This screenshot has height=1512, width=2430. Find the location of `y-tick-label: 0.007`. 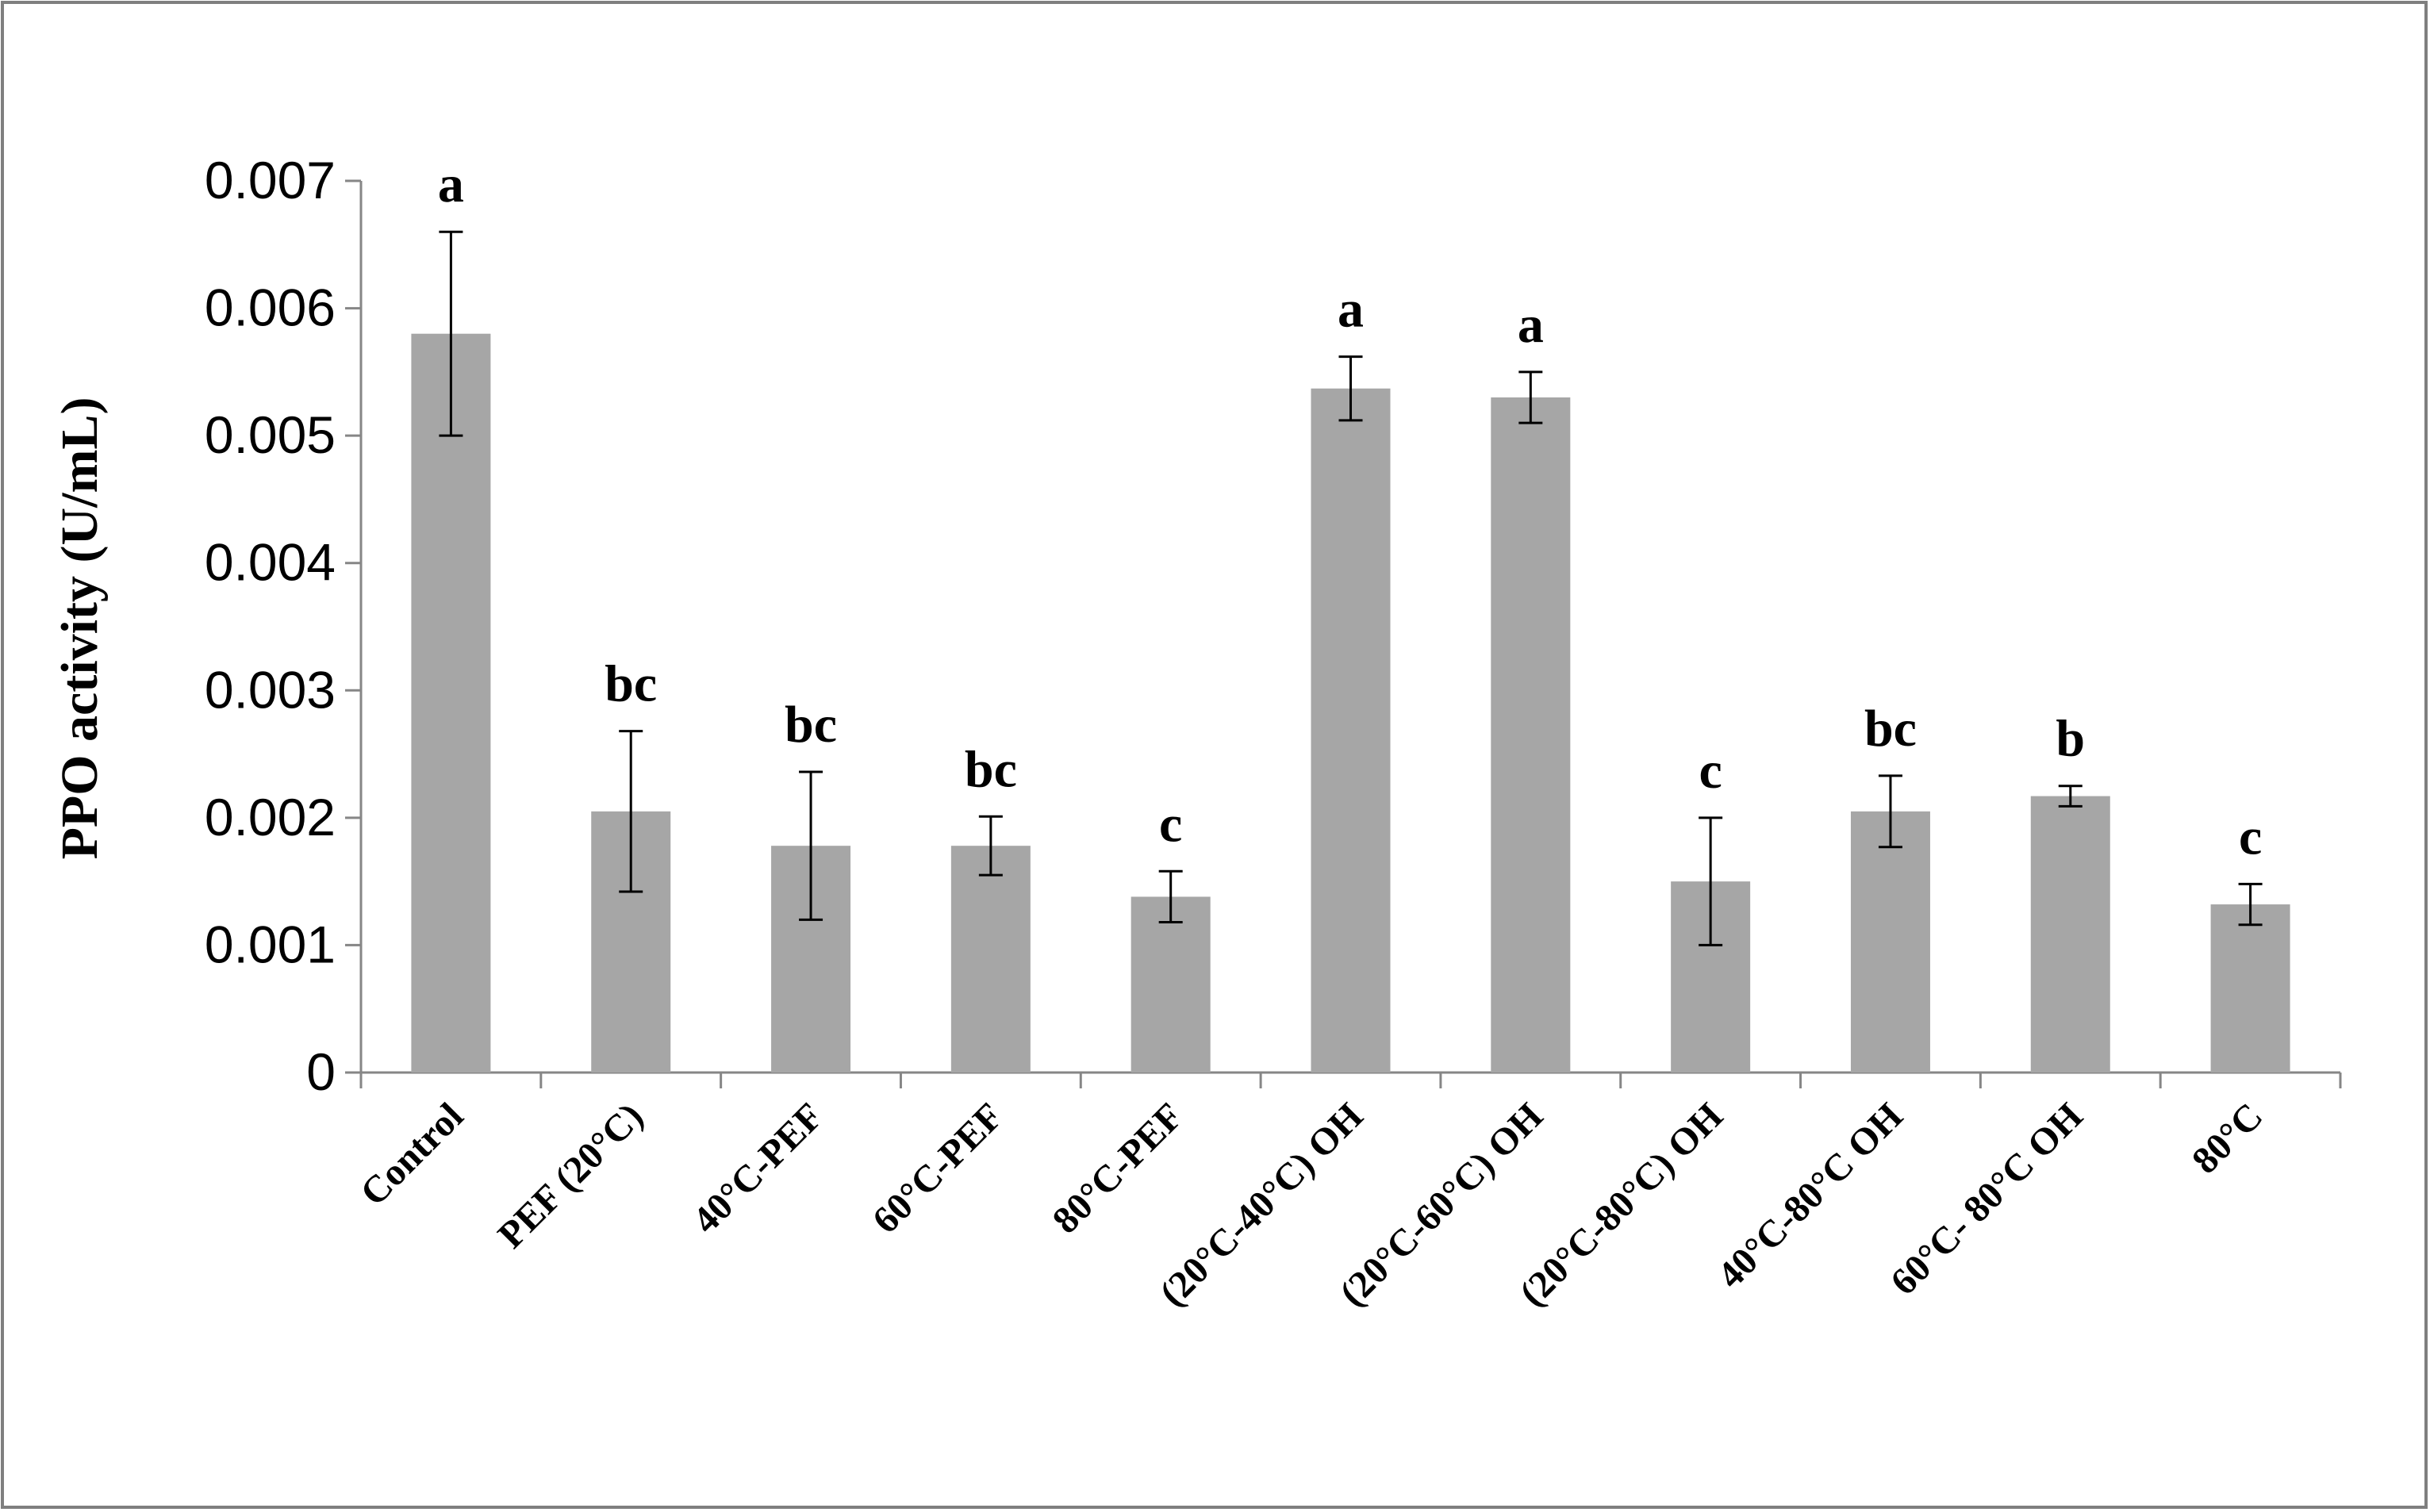

y-tick-label: 0.007 is located at coordinates (270, 180).